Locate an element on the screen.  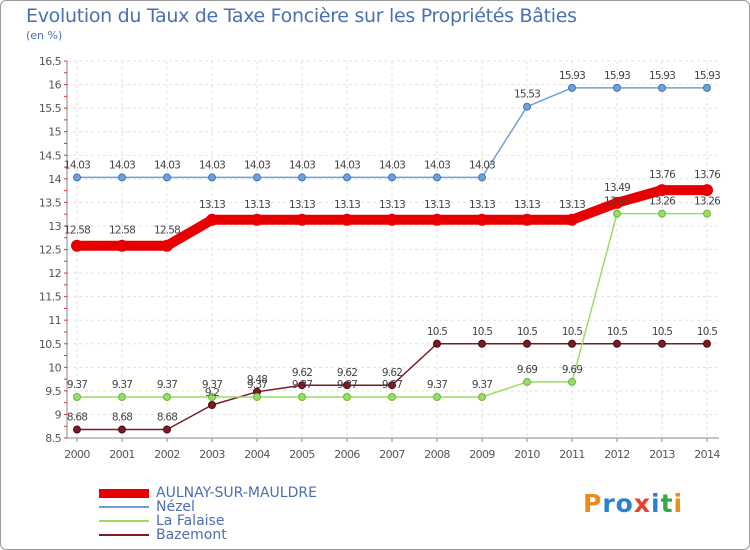
y-tick-label: 10.5 is located at coordinates (50, 344).